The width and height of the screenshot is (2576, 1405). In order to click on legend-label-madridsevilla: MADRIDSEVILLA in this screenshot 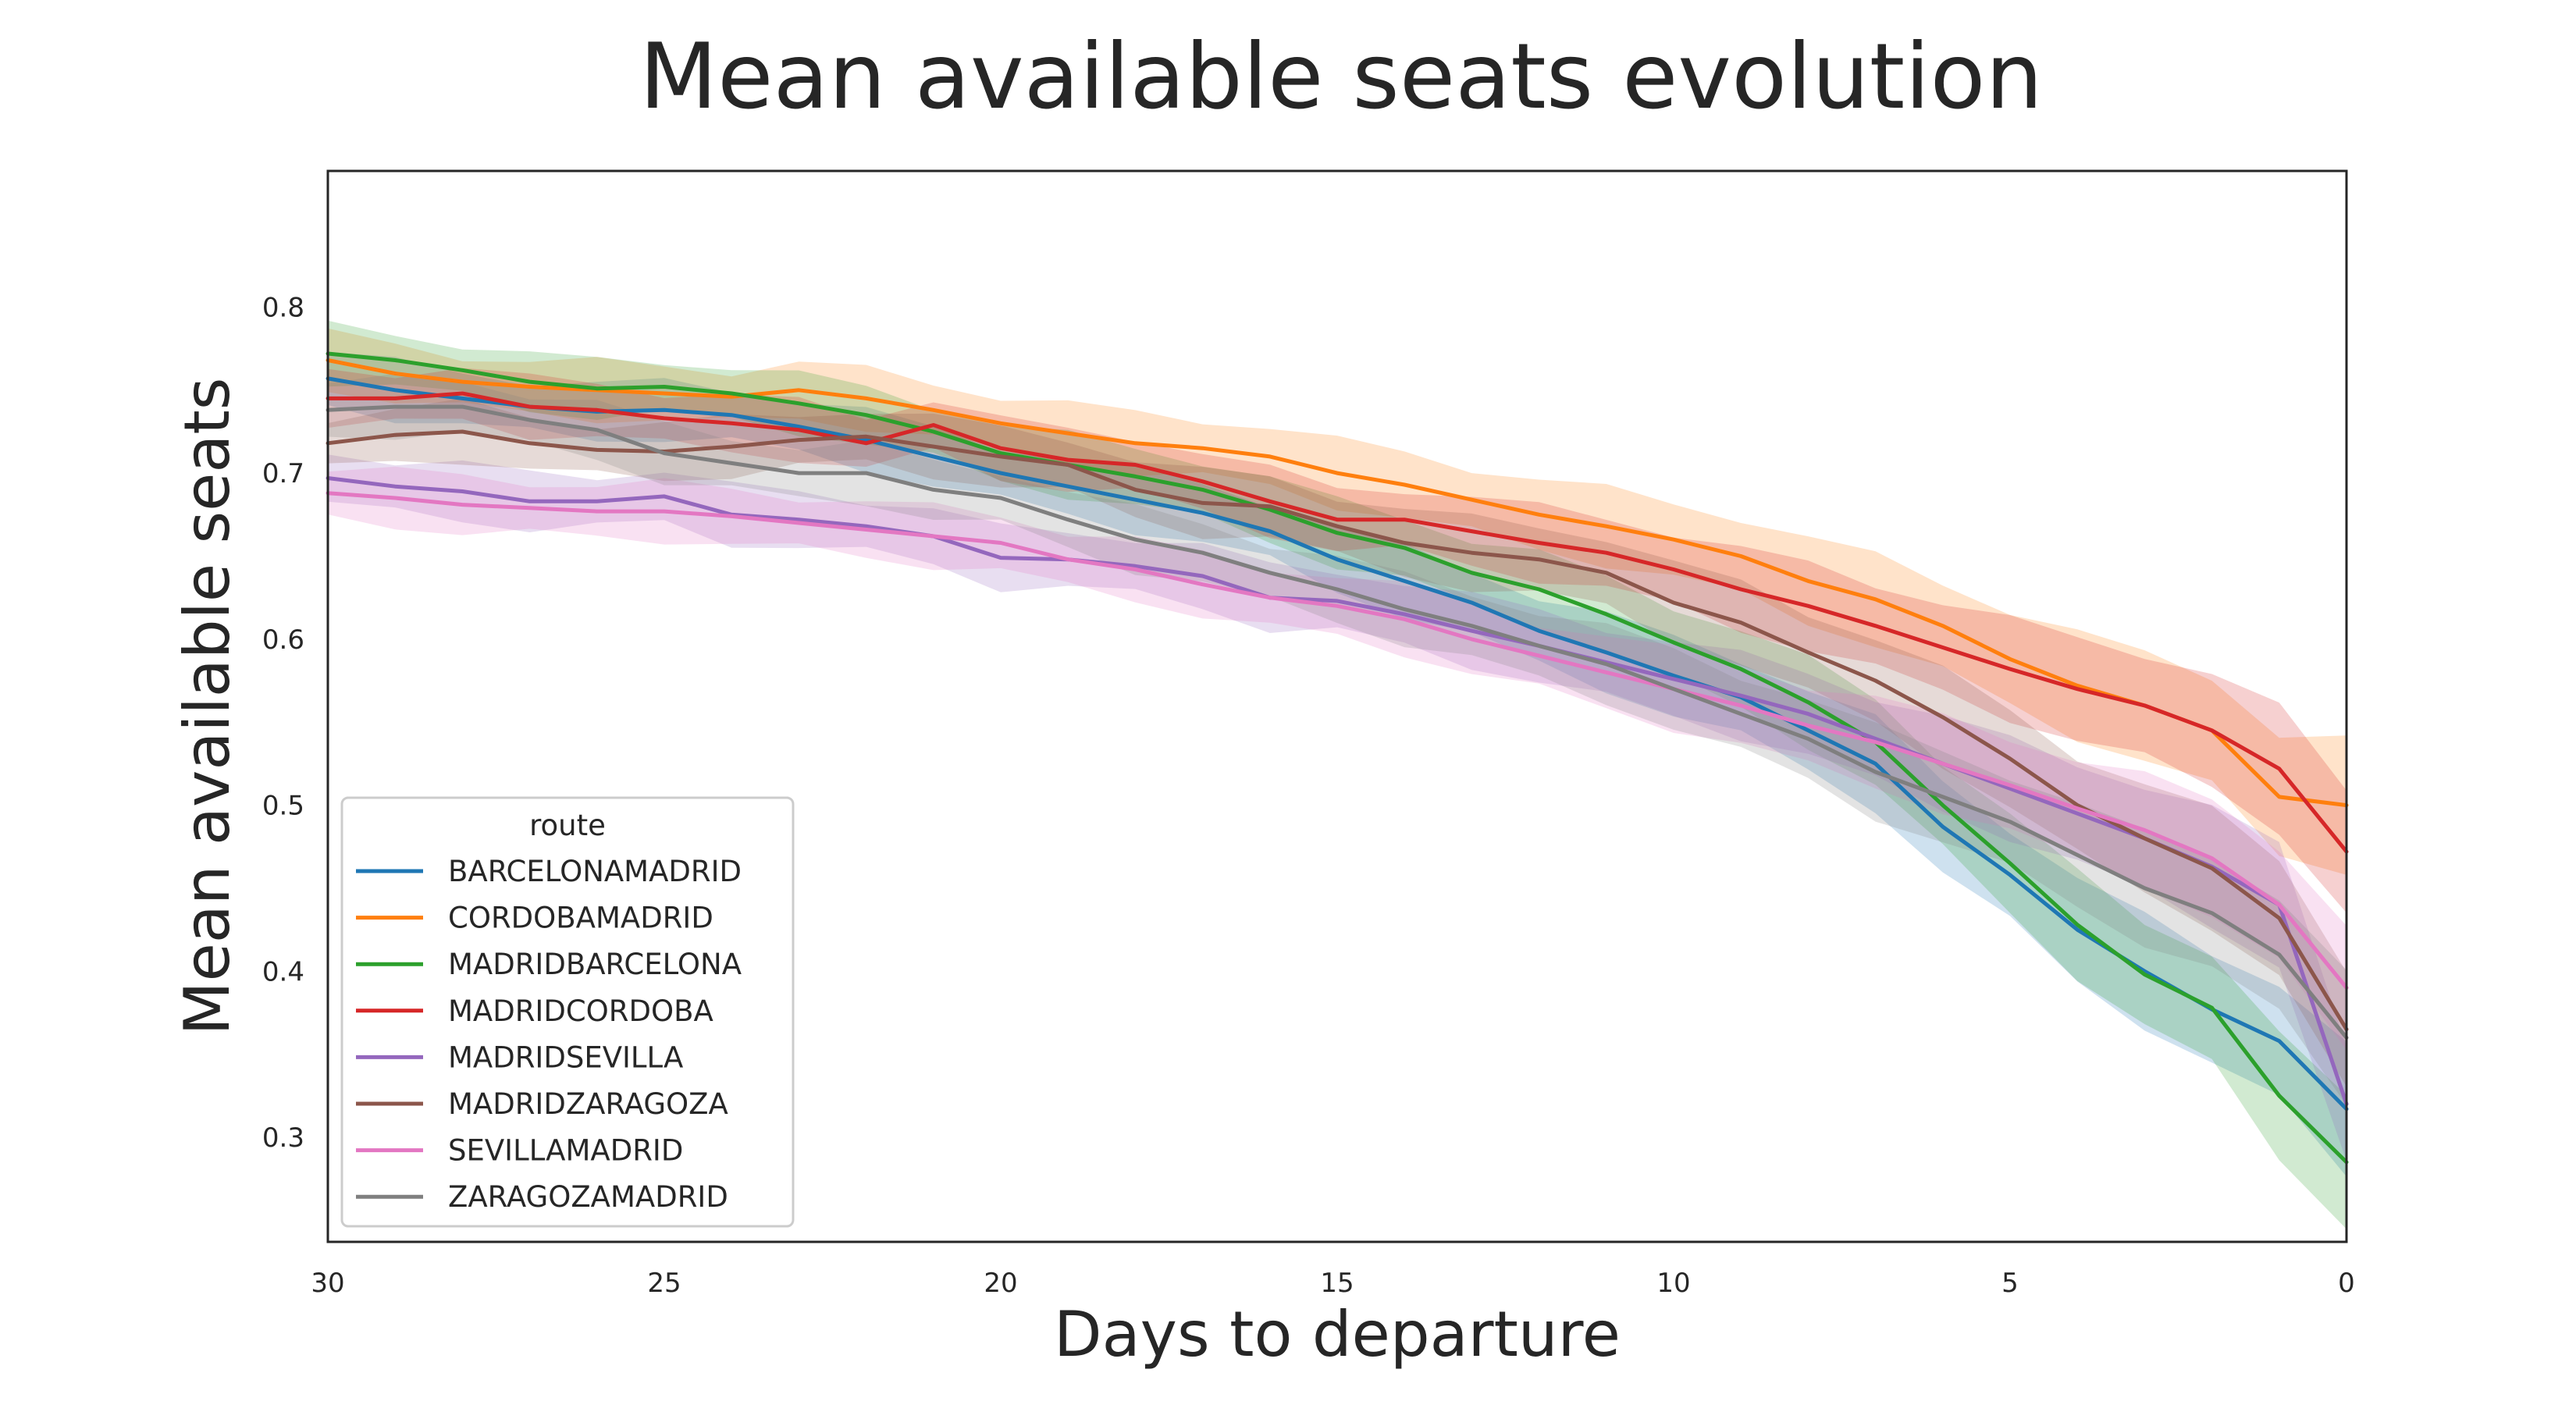, I will do `click(565, 1057)`.